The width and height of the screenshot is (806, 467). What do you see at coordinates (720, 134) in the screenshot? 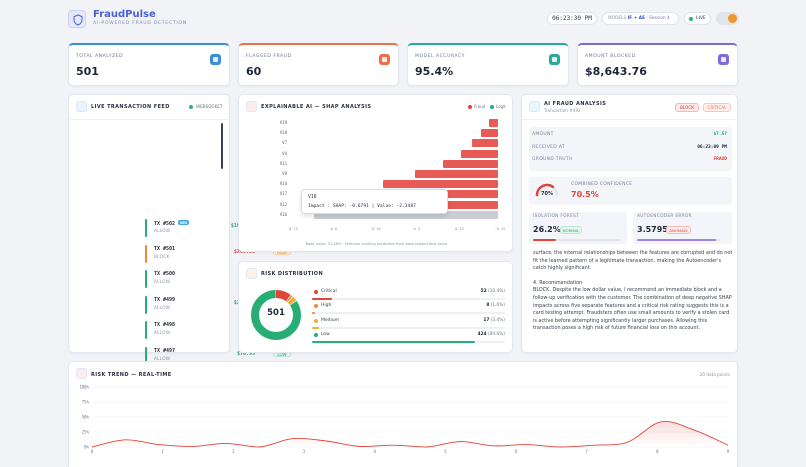
I see `detail-value: $7.57` at bounding box center [720, 134].